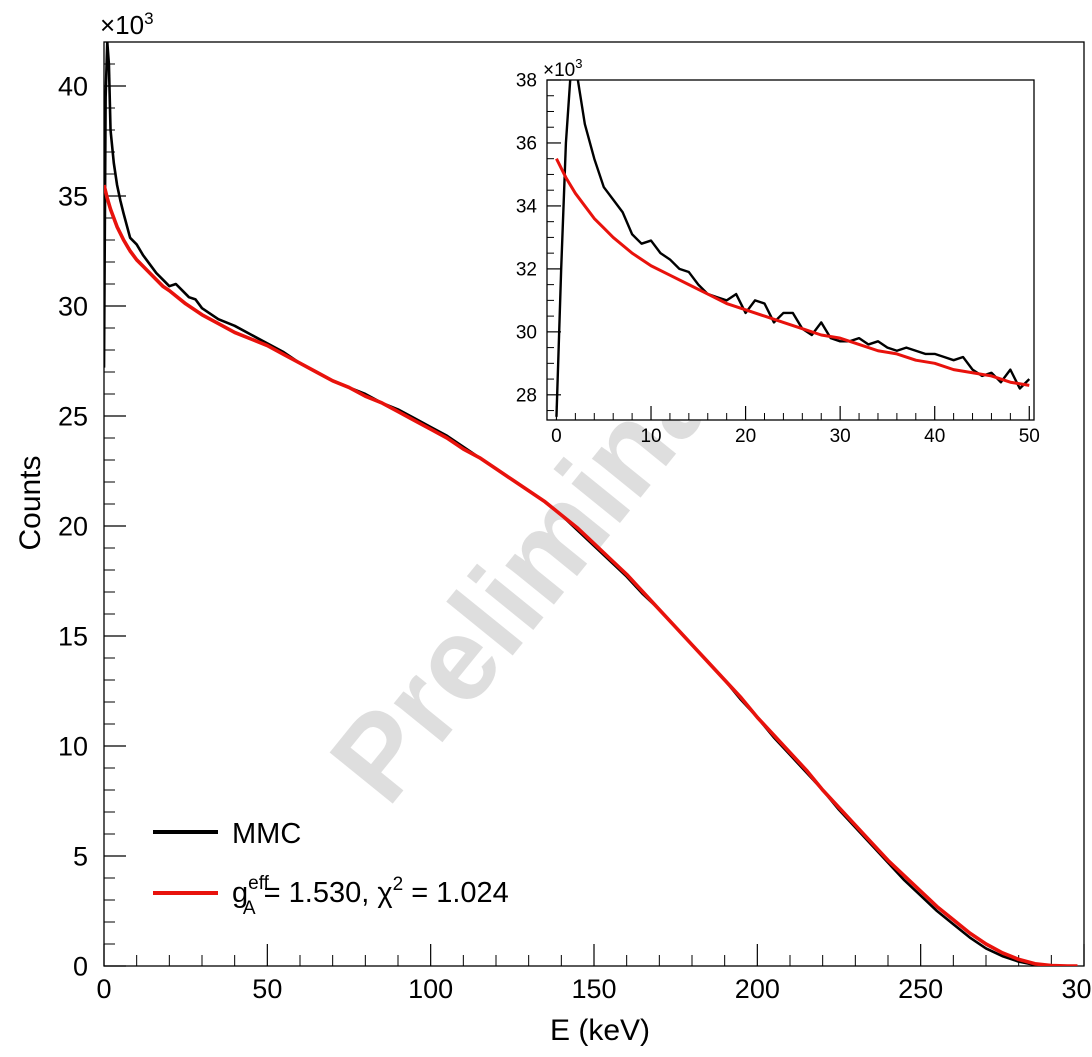  Describe the element at coordinates (73, 526) in the screenshot. I see `main-y-tick-label: 20` at that location.